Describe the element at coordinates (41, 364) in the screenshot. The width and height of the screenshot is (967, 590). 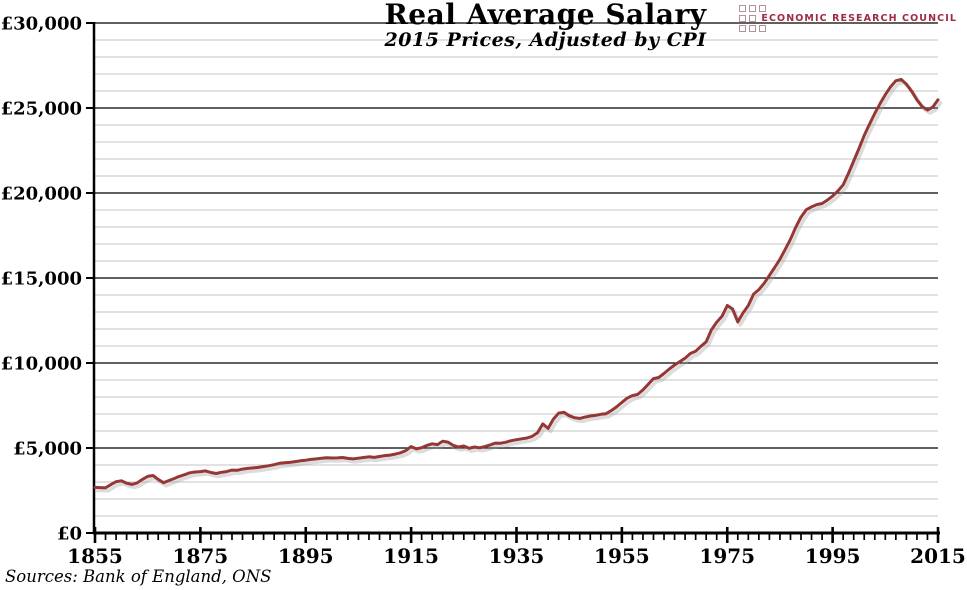
I see `y-axis-label: £10,000` at that location.